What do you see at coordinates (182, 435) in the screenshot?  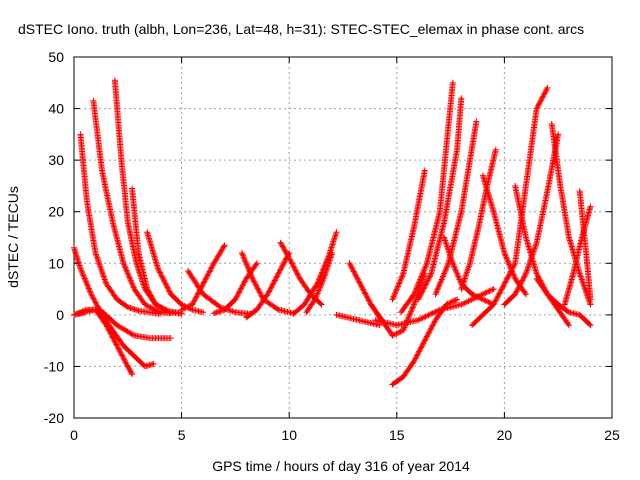 I see `x-tick-label: 5` at bounding box center [182, 435].